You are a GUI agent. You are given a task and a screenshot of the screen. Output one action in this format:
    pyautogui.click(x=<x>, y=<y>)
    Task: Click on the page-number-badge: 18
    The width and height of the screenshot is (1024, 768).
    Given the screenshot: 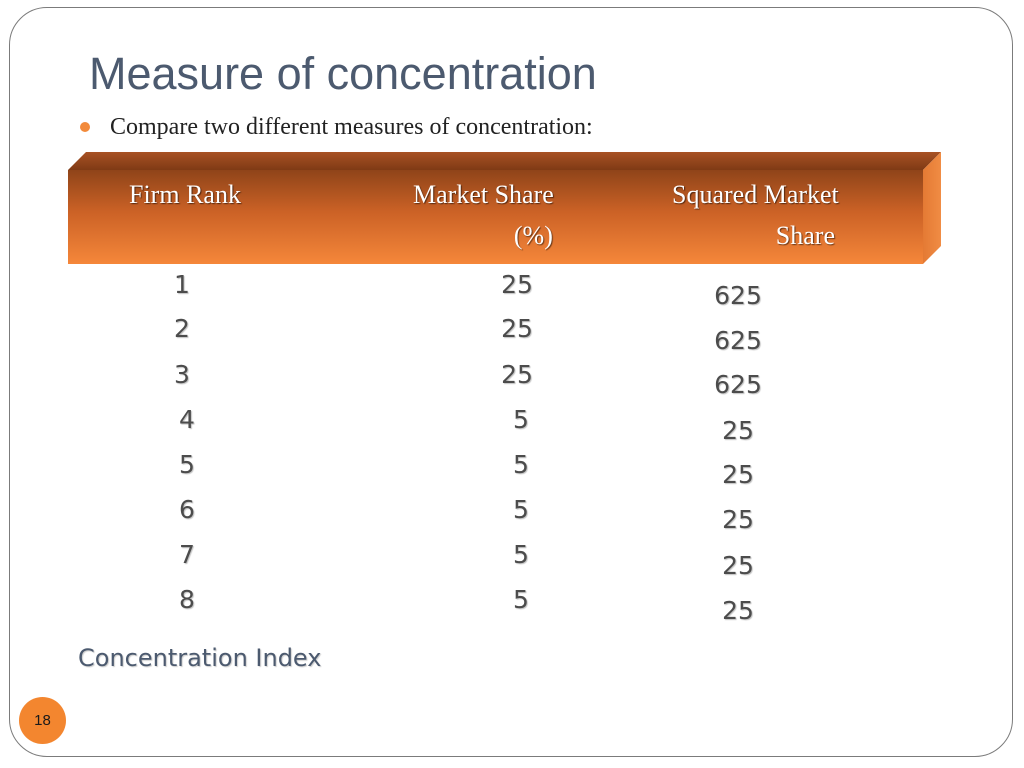 What is the action you would take?
    pyautogui.click(x=42, y=720)
    